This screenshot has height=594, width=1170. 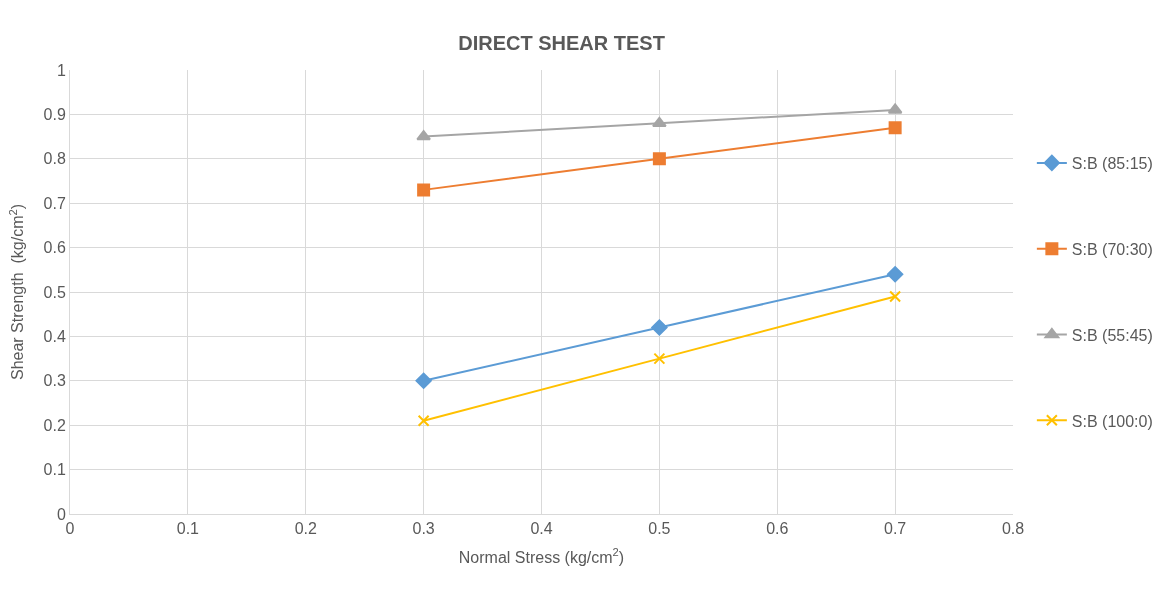 I want to click on legend-label: S:B (85:15), so click(x=1112, y=164).